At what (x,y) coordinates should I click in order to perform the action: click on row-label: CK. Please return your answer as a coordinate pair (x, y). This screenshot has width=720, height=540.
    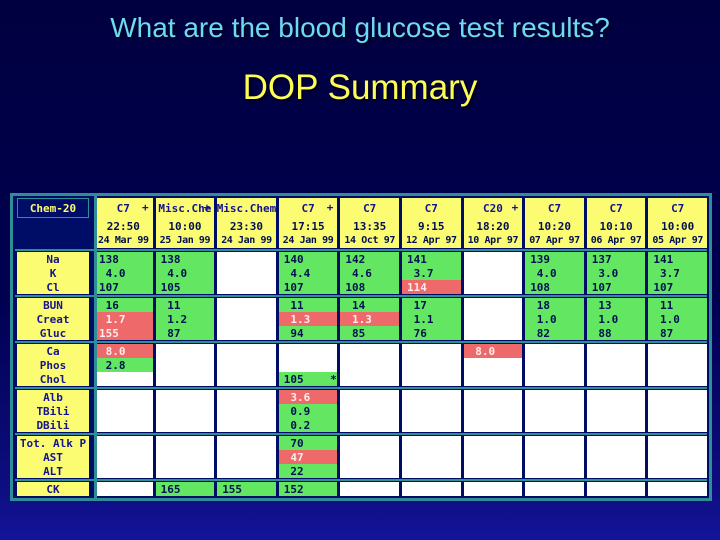
    Looking at the image, I should click on (53, 489).